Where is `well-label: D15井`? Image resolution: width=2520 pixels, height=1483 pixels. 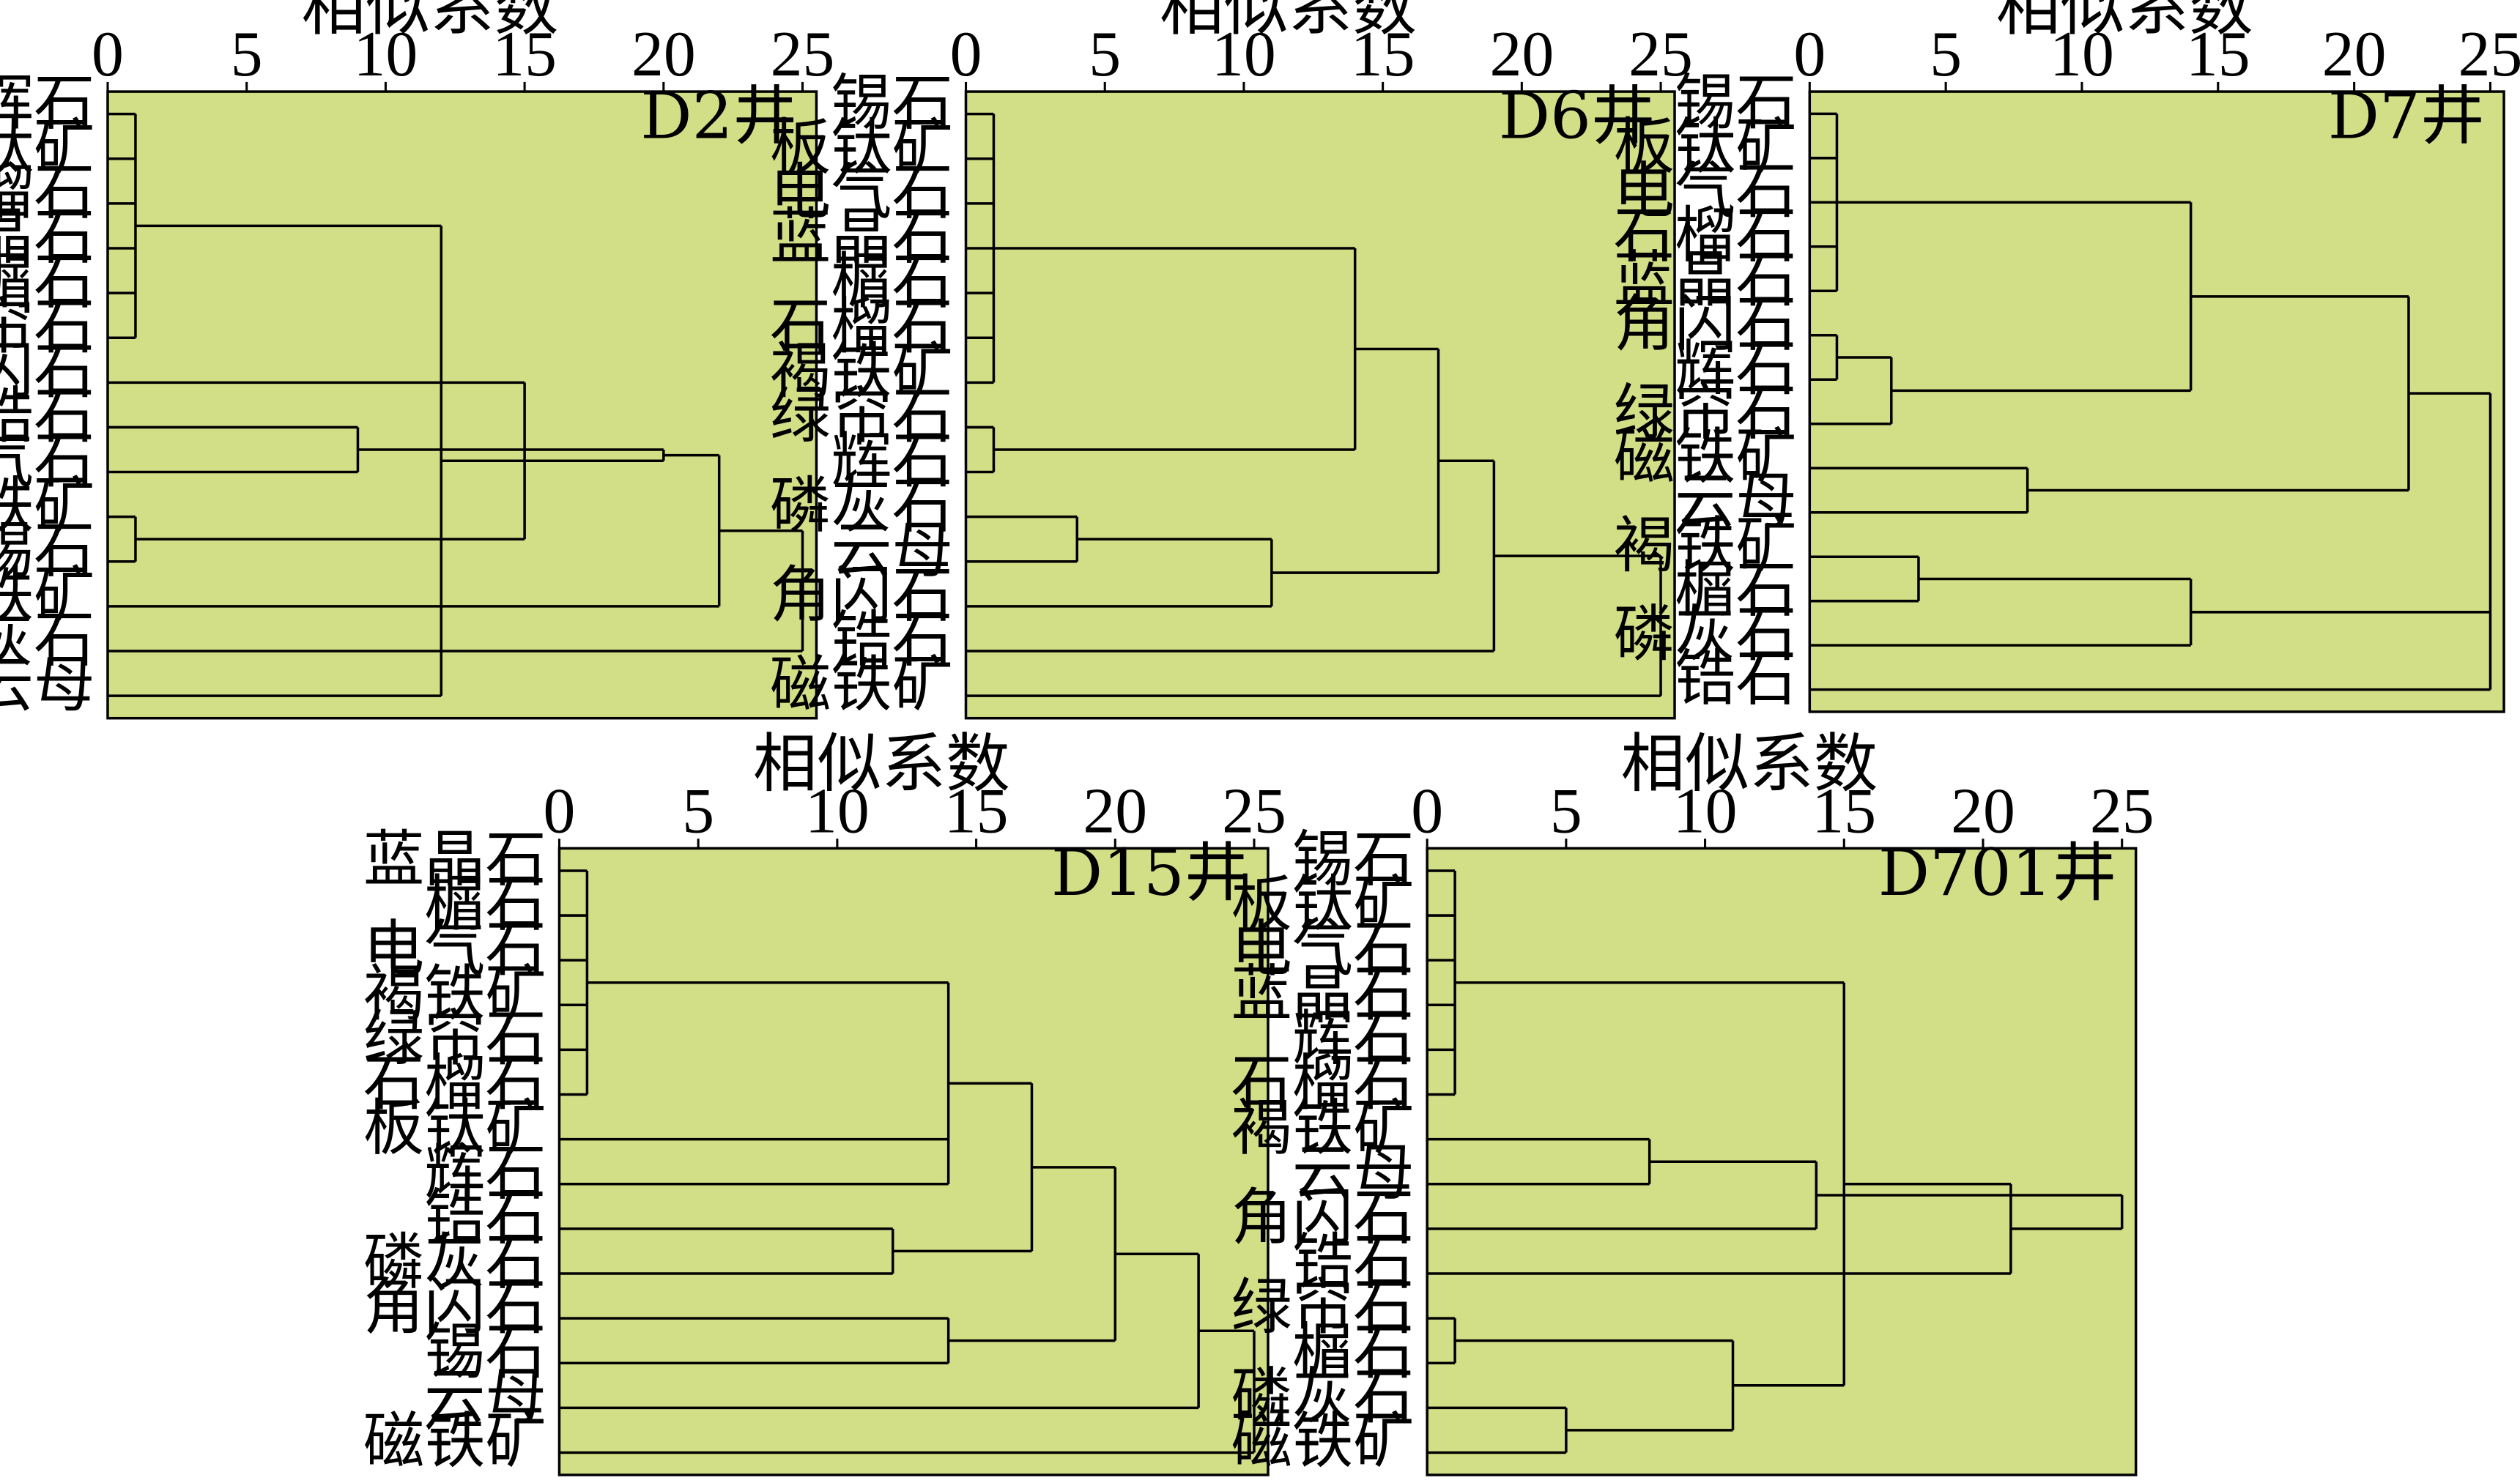 well-label: D15井 is located at coordinates (1150, 873).